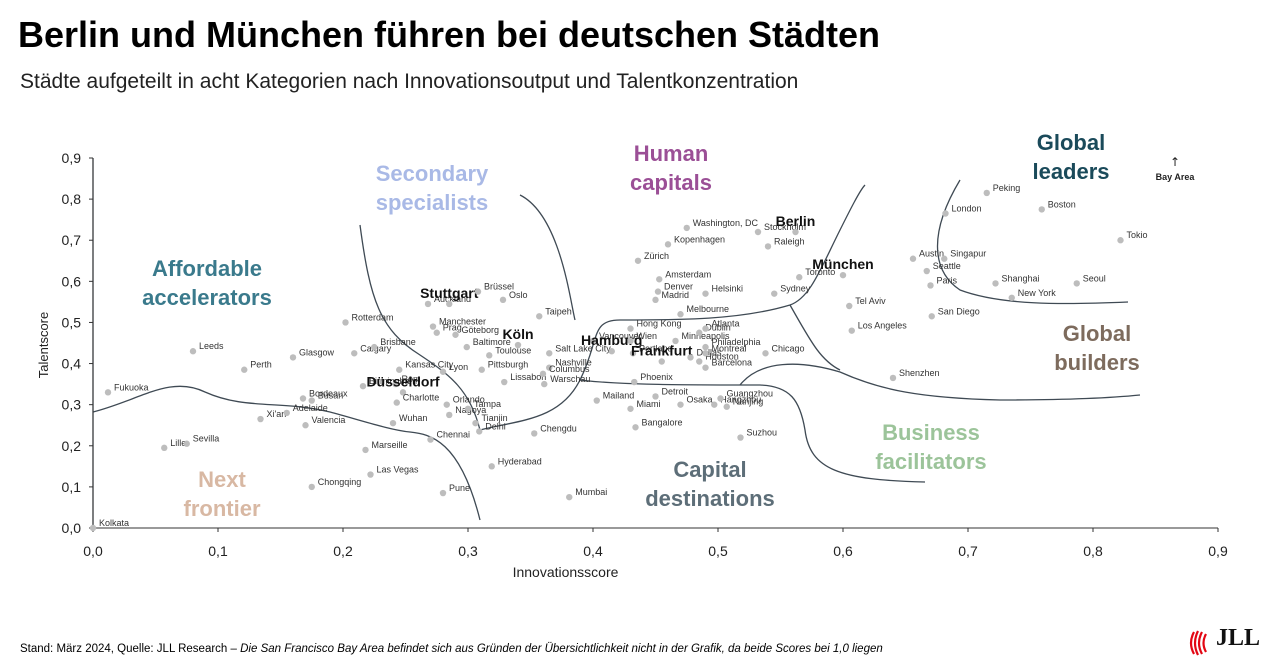  Describe the element at coordinates (499, 287) in the screenshot. I see `point-label: Brüssel` at that location.